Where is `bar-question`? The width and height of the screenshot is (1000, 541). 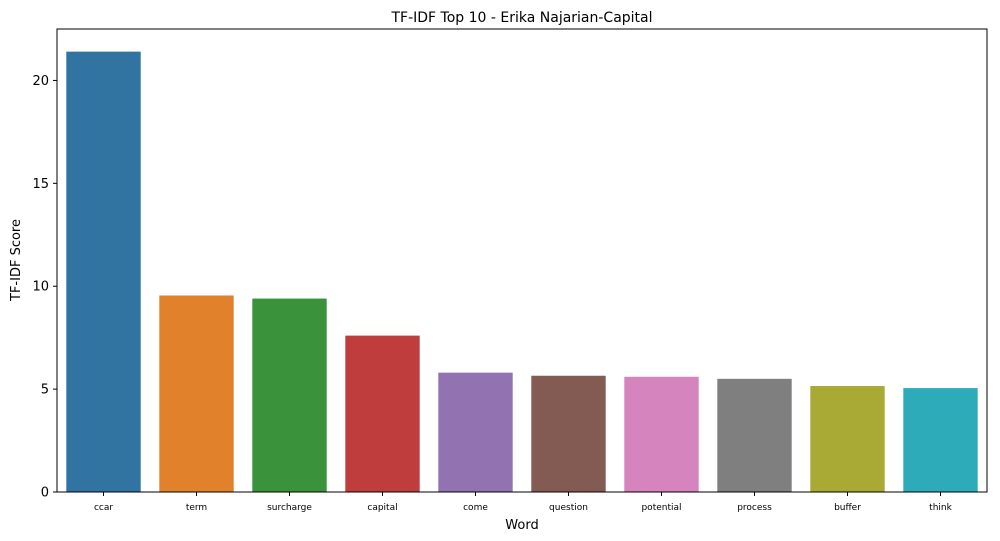
bar-question is located at coordinates (568, 433).